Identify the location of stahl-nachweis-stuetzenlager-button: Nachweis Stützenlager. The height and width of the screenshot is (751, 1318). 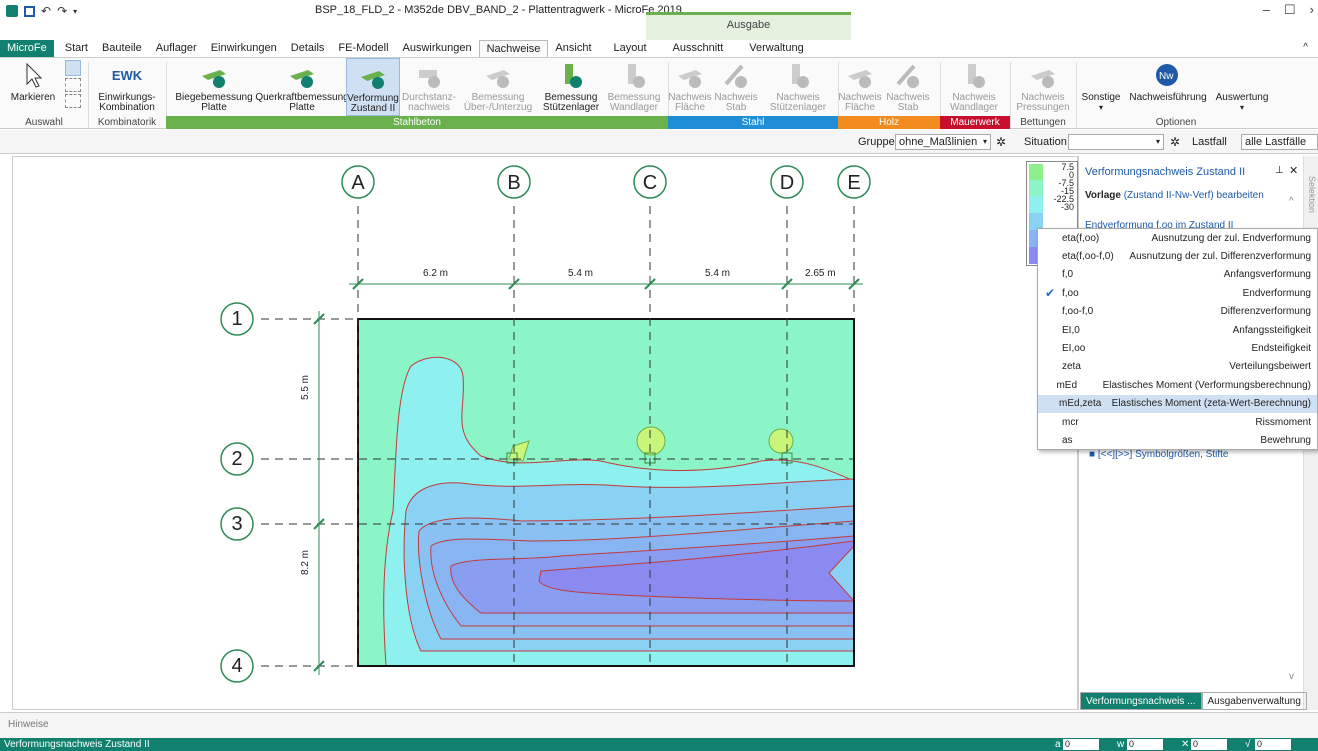
(798, 87).